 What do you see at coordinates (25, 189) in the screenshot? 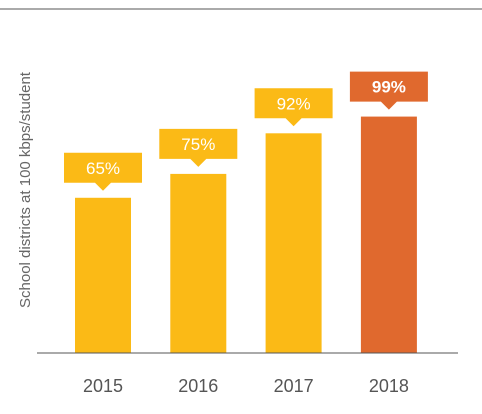
I see `y-axis-label: School districts at 100 kbps/student` at bounding box center [25, 189].